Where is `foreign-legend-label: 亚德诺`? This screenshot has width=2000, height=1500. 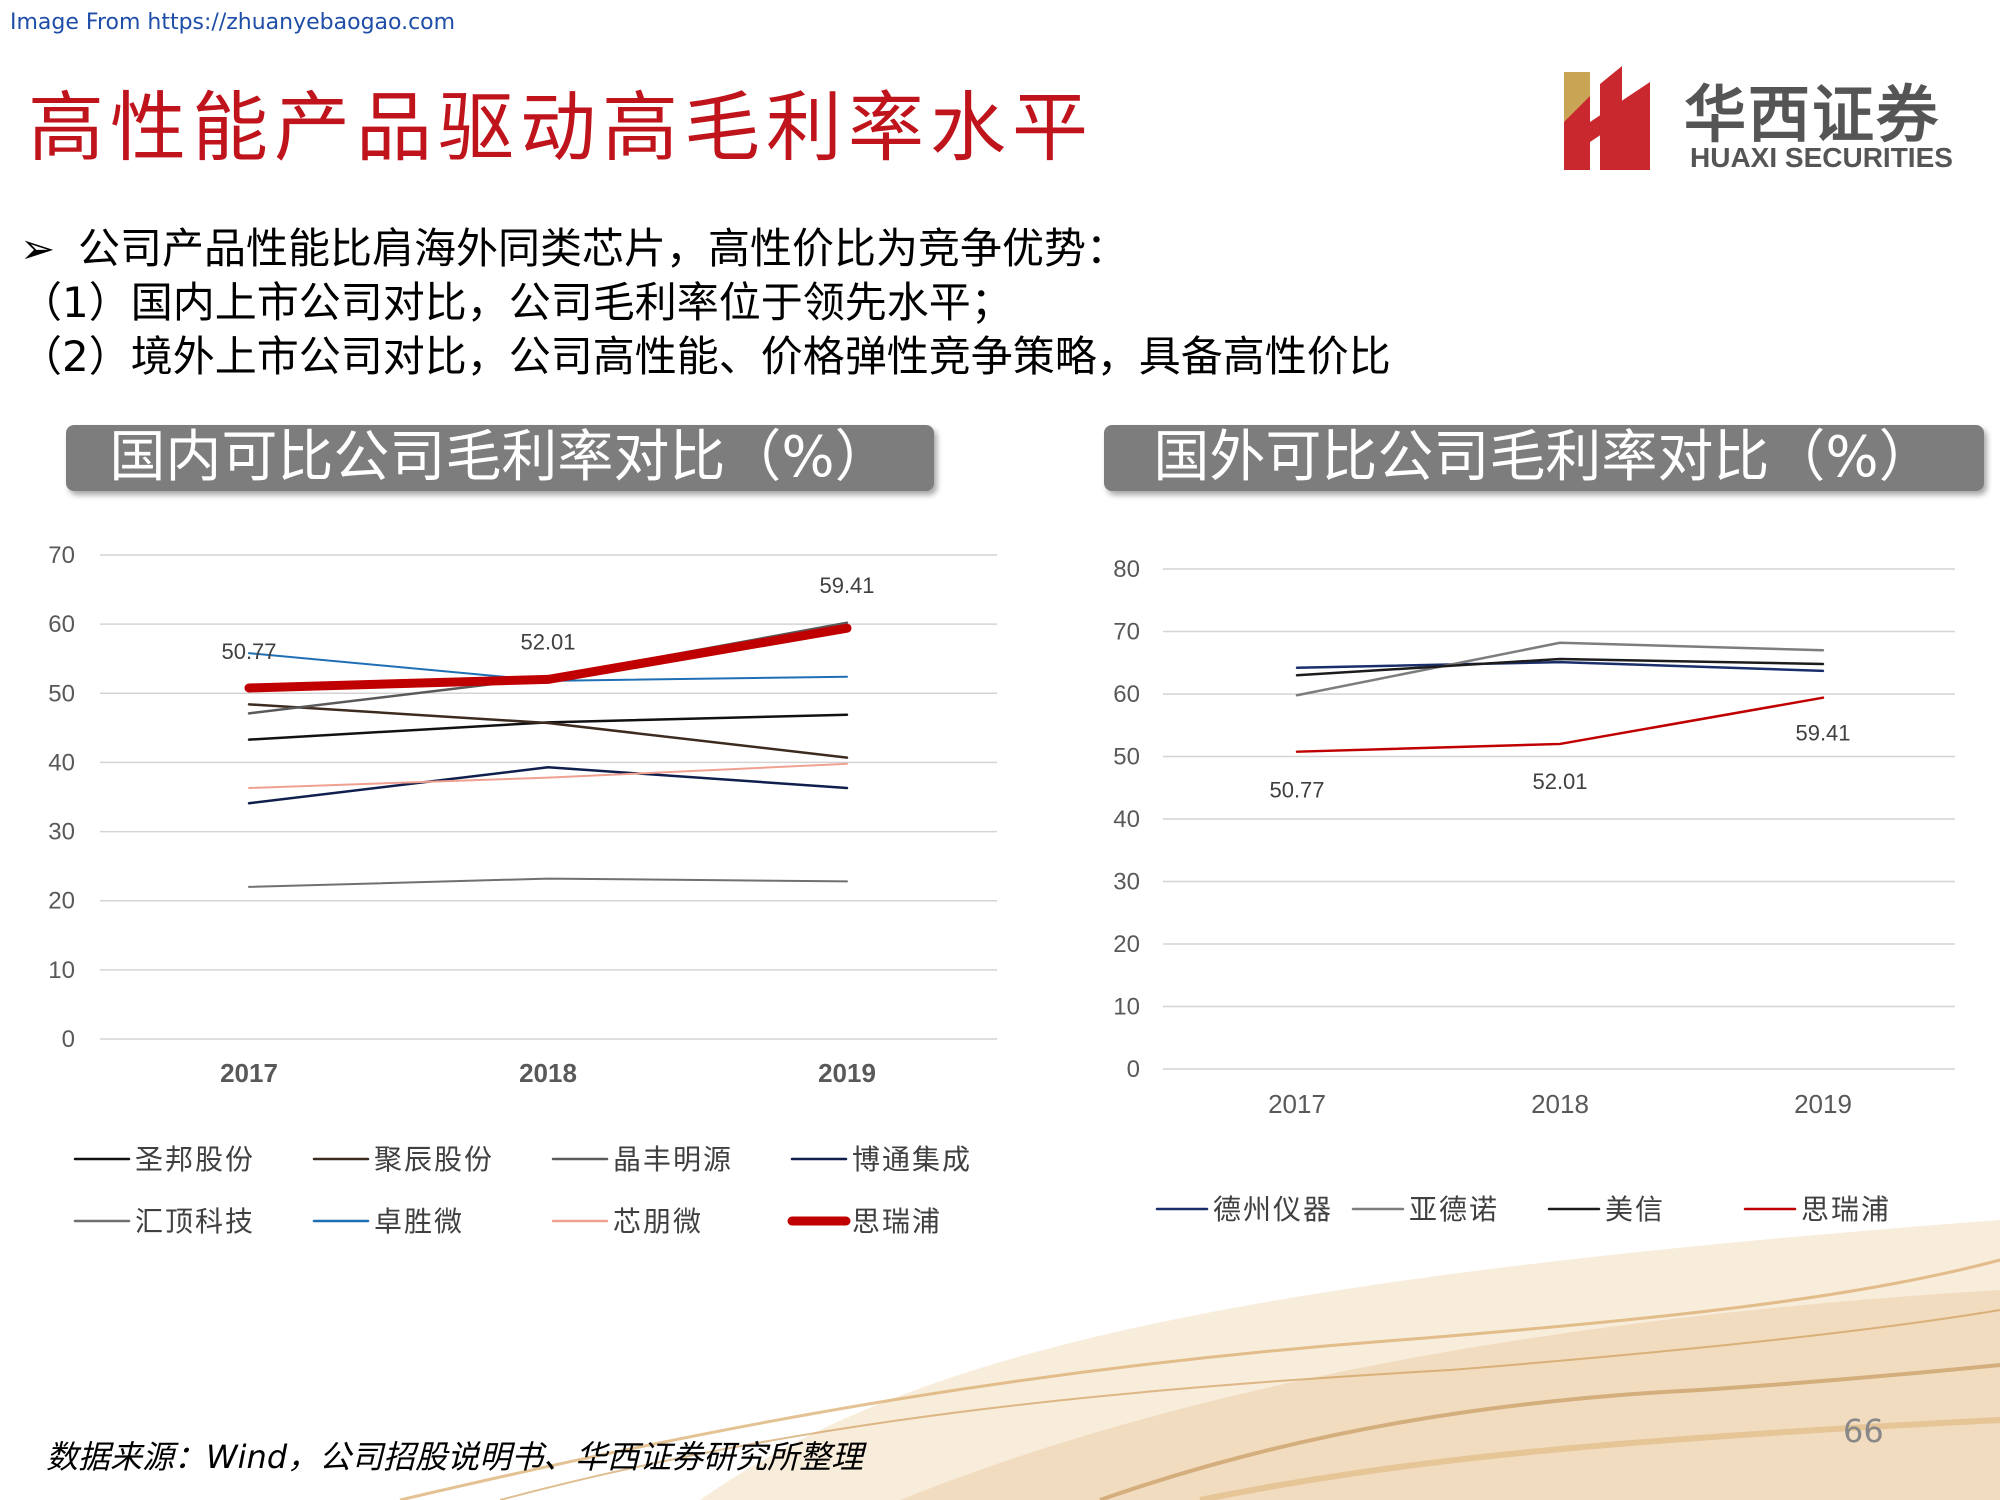 foreign-legend-label: 亚德诺 is located at coordinates (1454, 1209).